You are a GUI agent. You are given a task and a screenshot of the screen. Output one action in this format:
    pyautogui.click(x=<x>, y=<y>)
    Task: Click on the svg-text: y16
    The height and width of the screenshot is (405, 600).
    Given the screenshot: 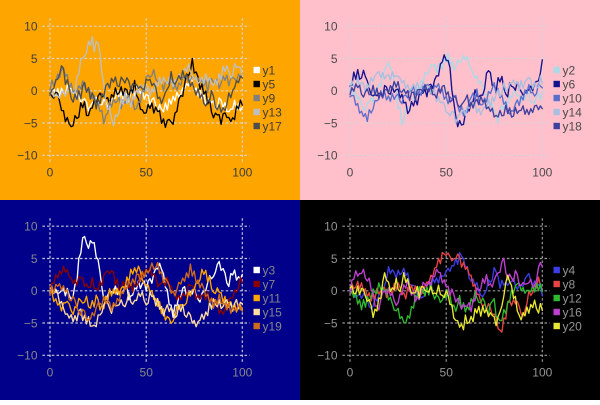 What is the action you would take?
    pyautogui.click(x=573, y=312)
    